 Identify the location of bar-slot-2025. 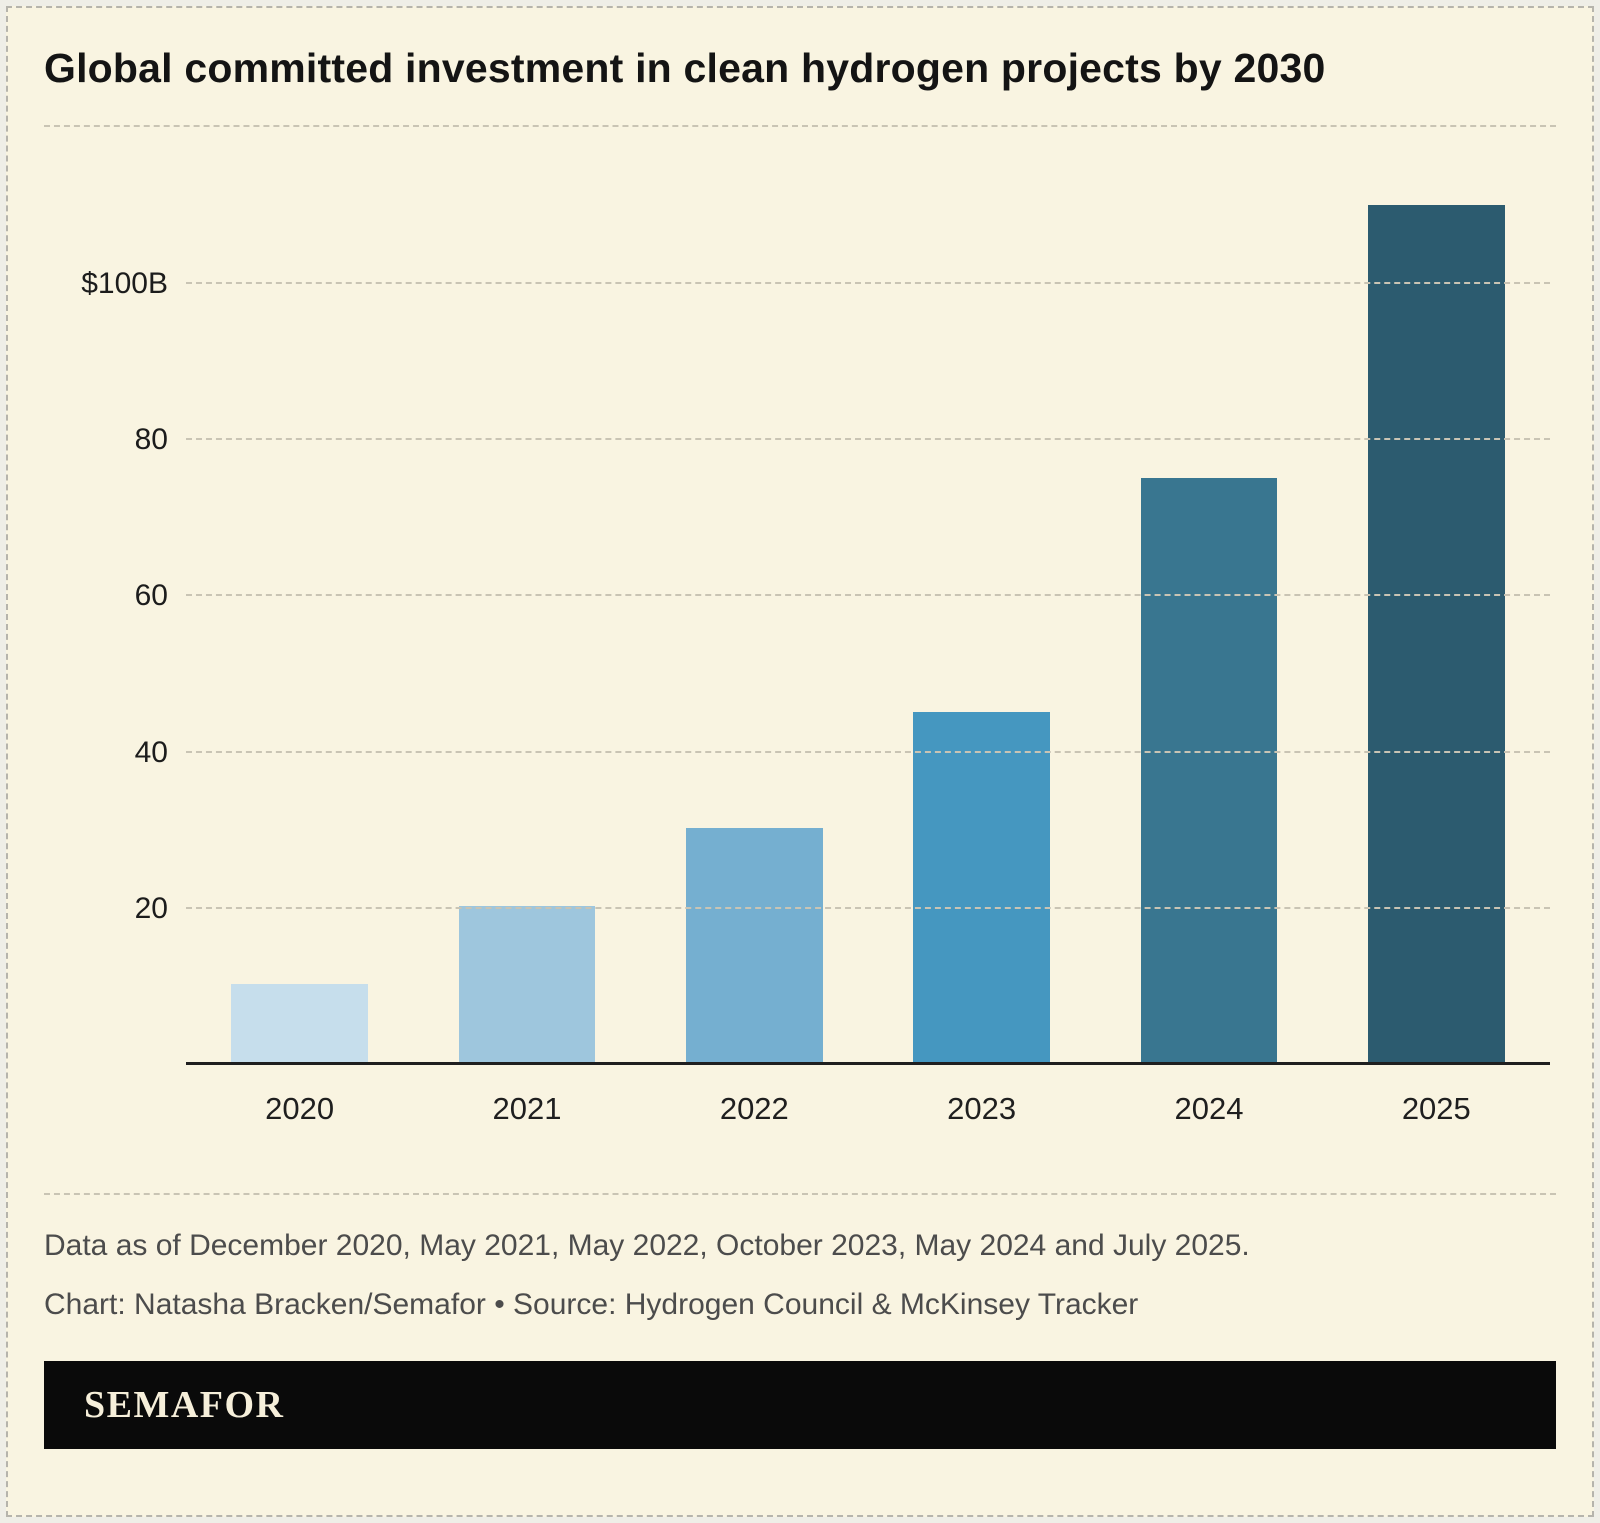
(1436, 595).